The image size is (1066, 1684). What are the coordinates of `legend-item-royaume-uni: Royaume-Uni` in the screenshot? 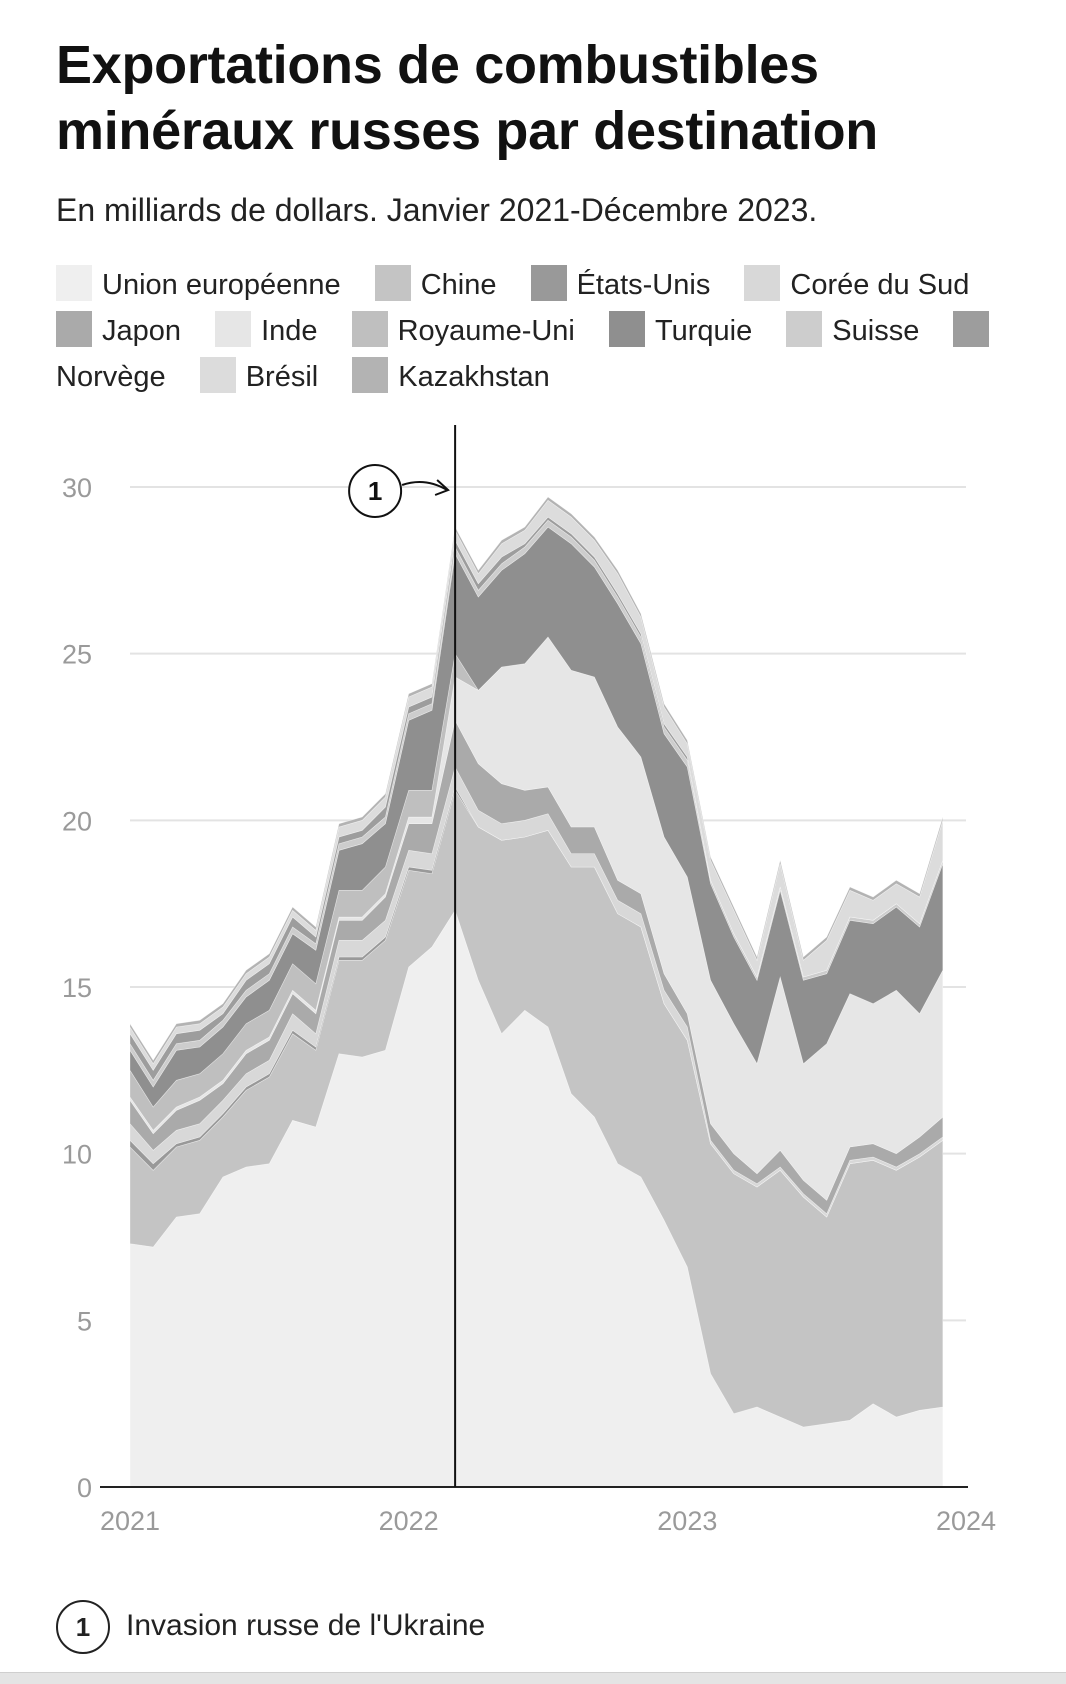 It's located at (463, 329).